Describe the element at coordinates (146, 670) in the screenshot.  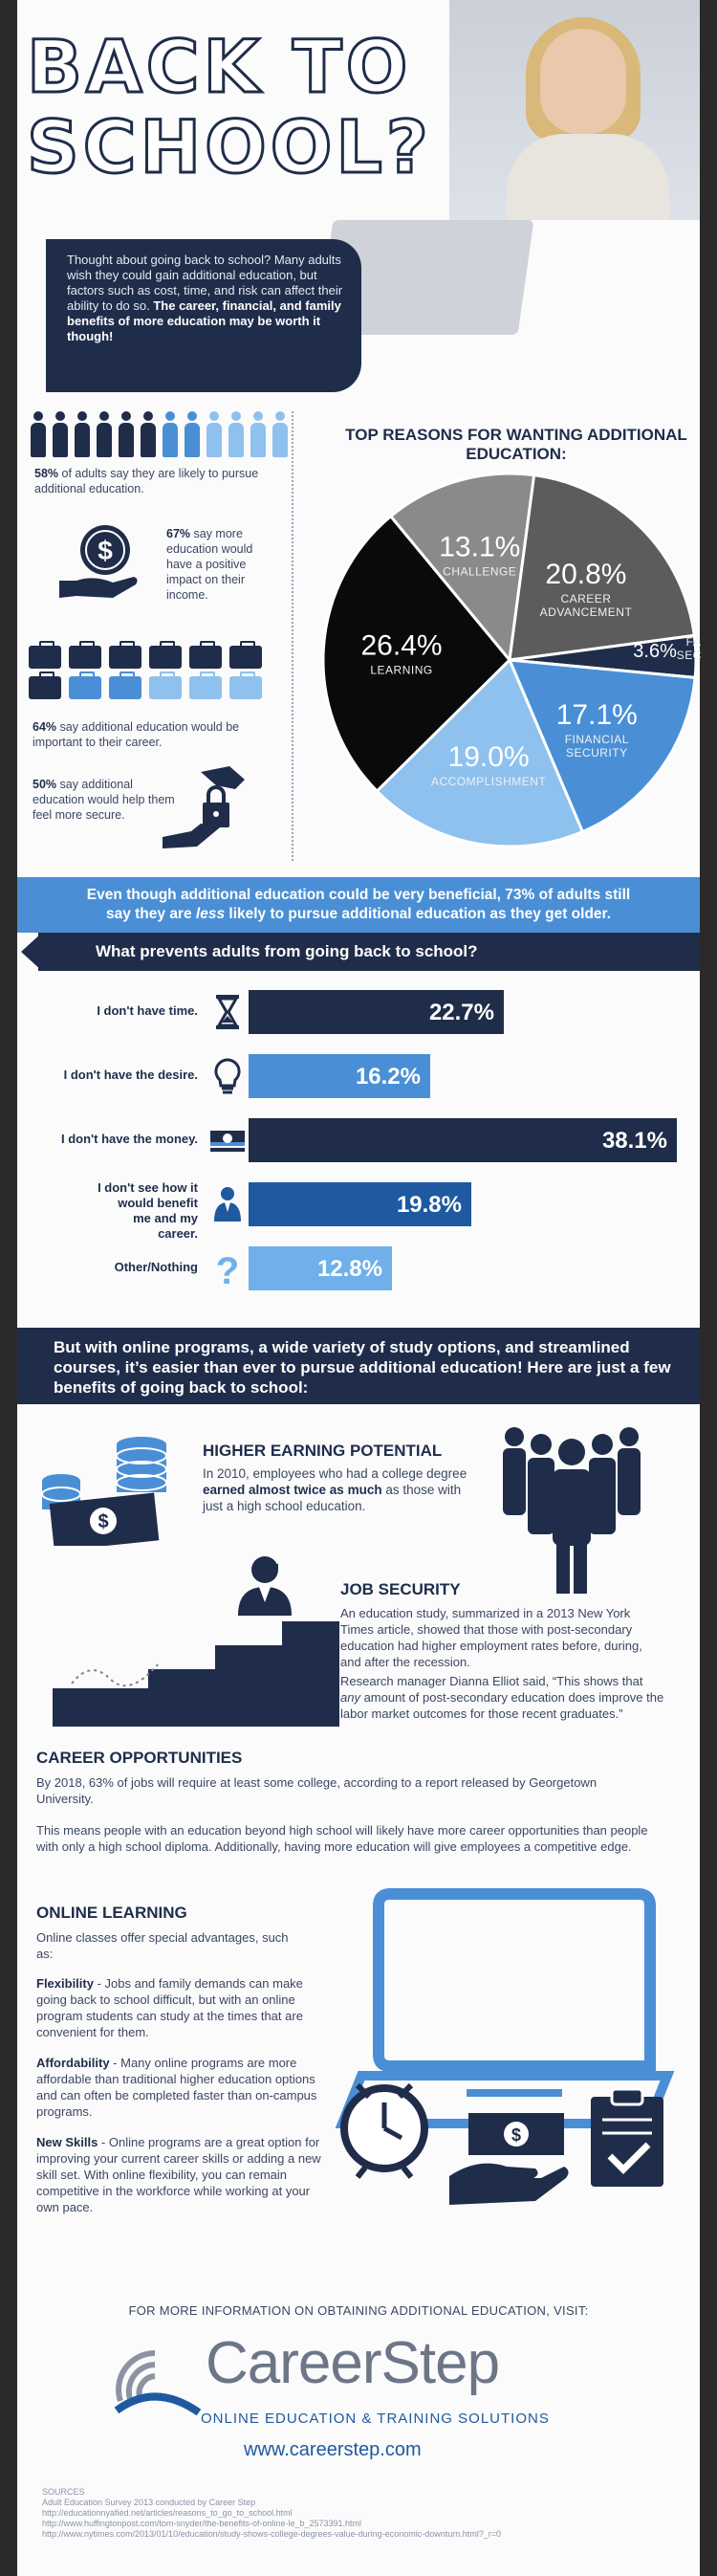
I see `briefcase-icons` at that location.